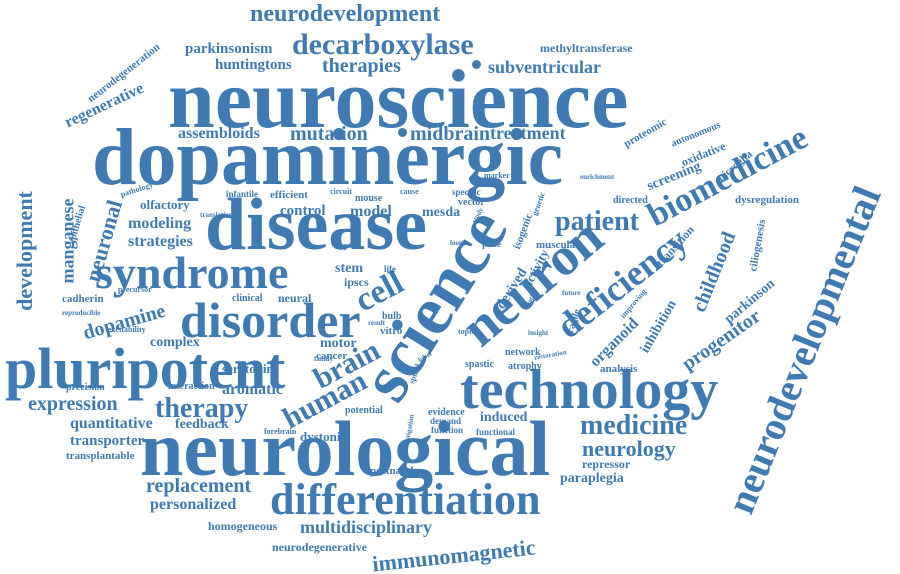  What do you see at coordinates (253, 389) in the screenshot?
I see `word-aromatic: aromatic` at bounding box center [253, 389].